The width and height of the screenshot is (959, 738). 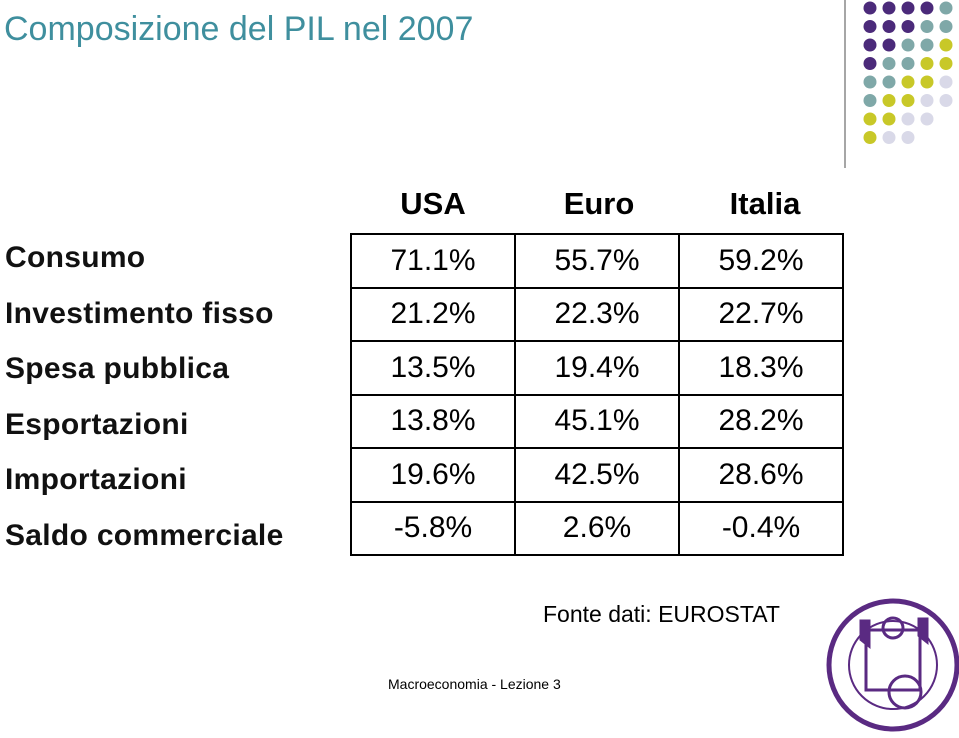 I want to click on column-header: Italia, so click(x=765, y=203).